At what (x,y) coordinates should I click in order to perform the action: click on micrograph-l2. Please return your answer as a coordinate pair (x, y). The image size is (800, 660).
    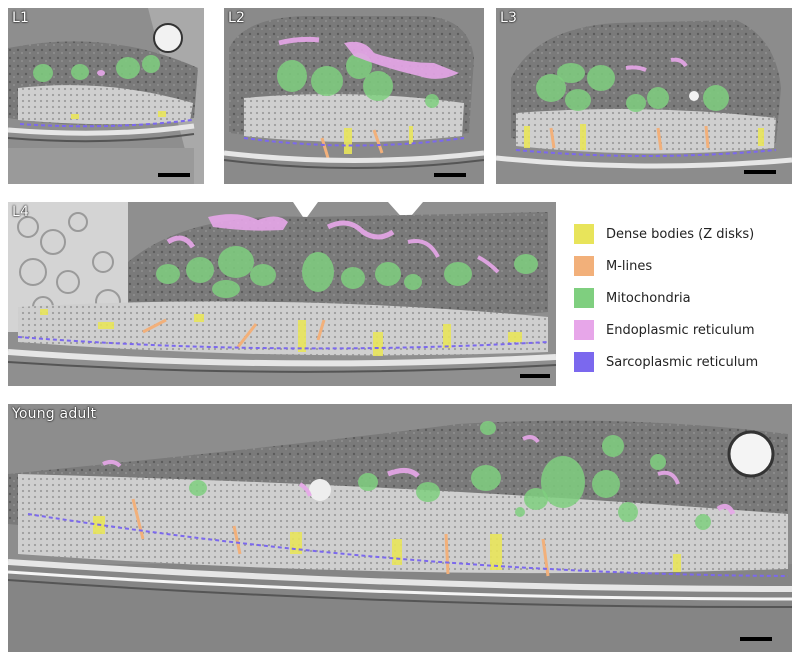
    Looking at the image, I should click on (354, 96).